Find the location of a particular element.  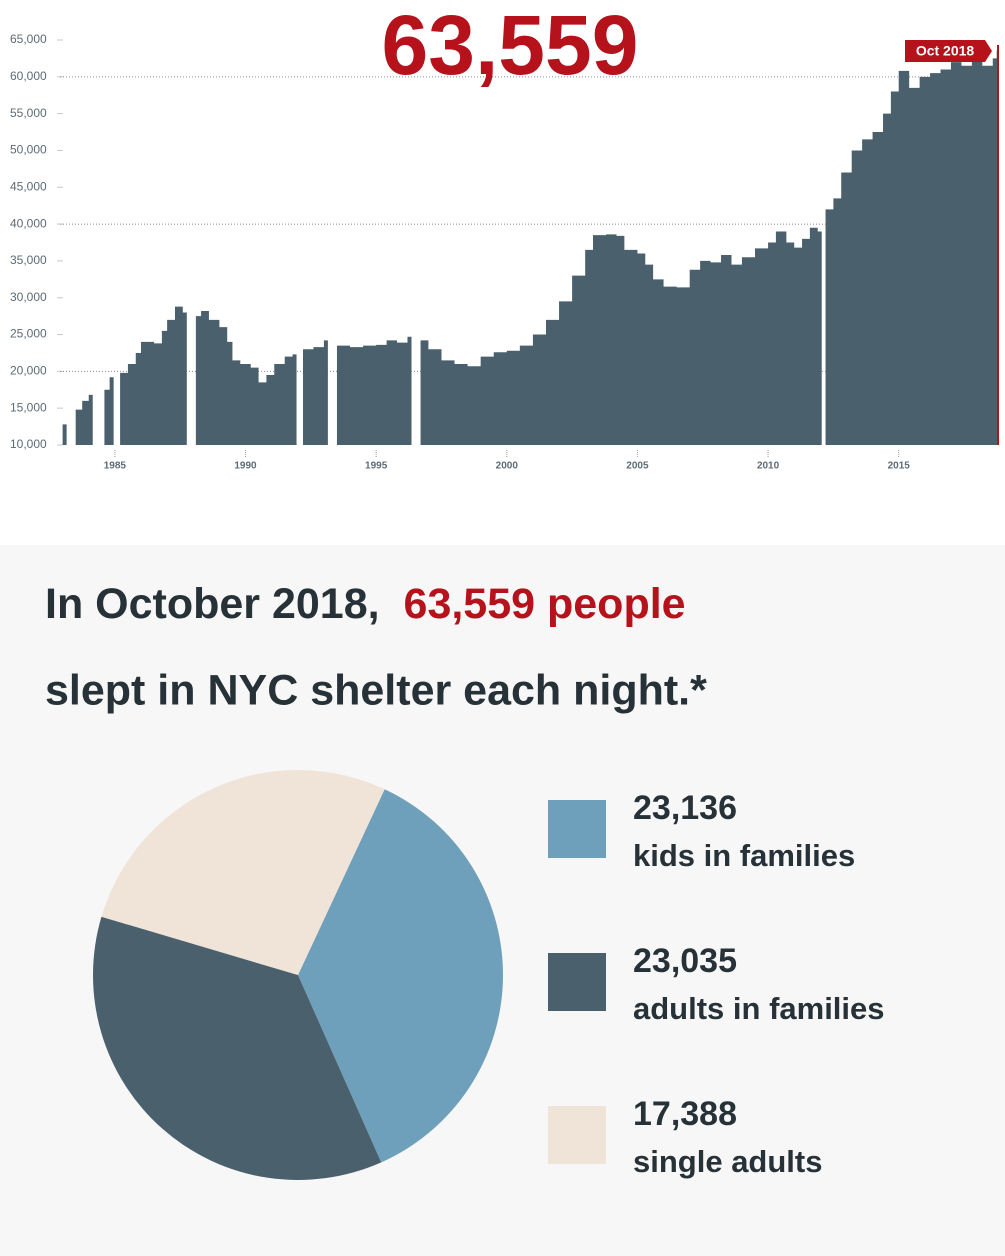

legend-label: adults in families is located at coordinates (759, 1008).